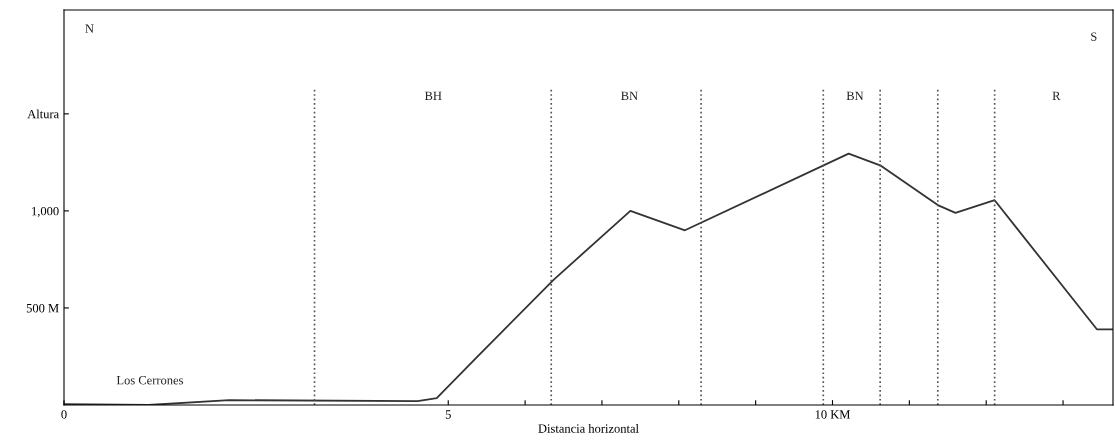  Describe the element at coordinates (1056, 95) in the screenshot. I see `annotation: R` at that location.